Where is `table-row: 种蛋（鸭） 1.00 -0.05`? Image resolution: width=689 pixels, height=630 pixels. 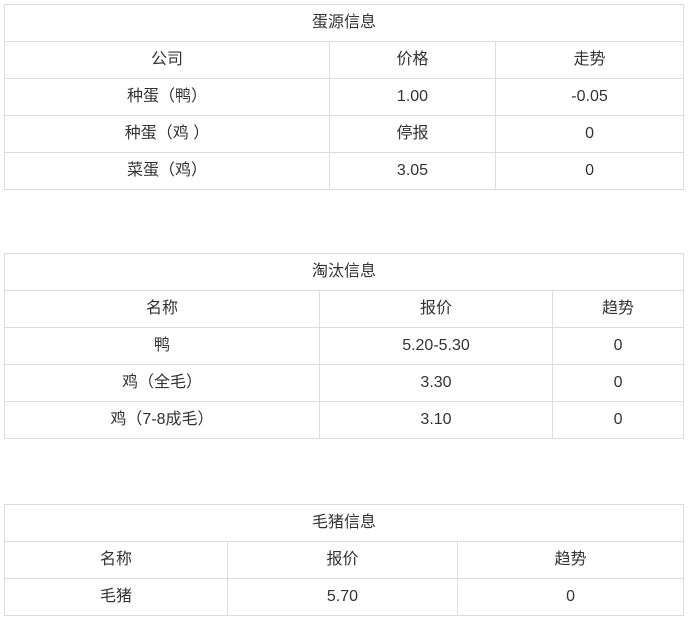 table-row: 种蛋（鸭） 1.00 -0.05 is located at coordinates (344, 97).